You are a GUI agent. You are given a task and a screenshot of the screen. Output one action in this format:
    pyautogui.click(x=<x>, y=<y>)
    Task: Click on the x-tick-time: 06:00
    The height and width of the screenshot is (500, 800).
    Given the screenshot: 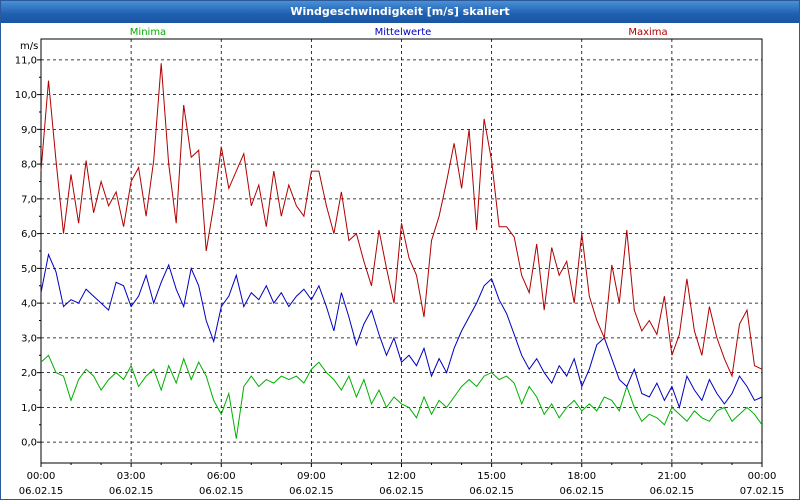 What is the action you would take?
    pyautogui.click(x=221, y=476)
    